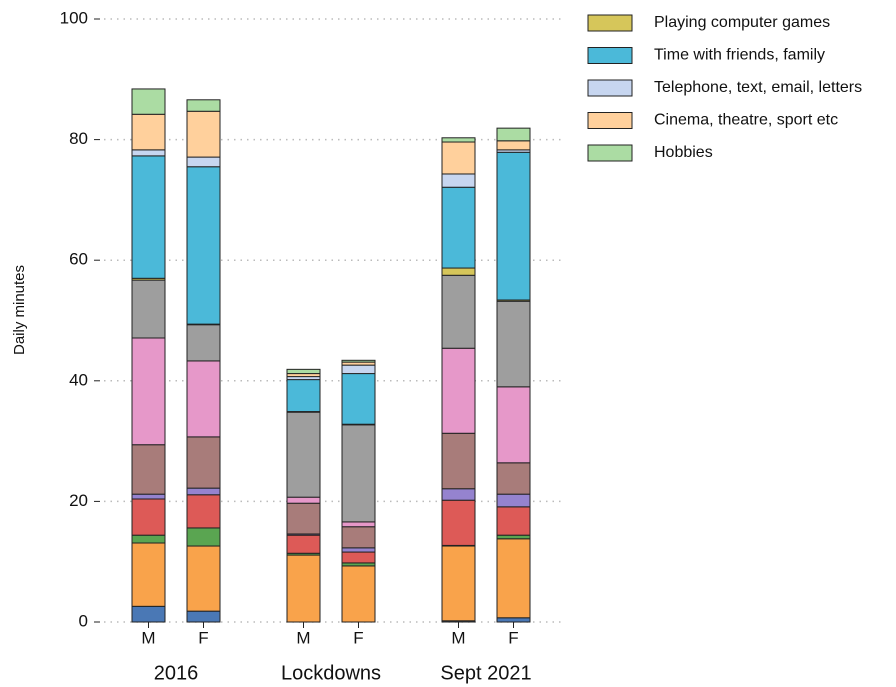 The height and width of the screenshot is (687, 896). I want to click on group-label: Lockdowns, so click(331, 673).